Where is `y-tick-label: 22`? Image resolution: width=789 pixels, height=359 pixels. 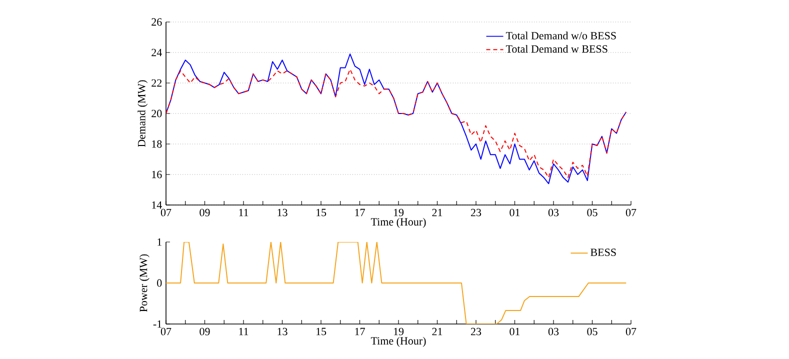 y-tick-label: 22 is located at coordinates (157, 83).